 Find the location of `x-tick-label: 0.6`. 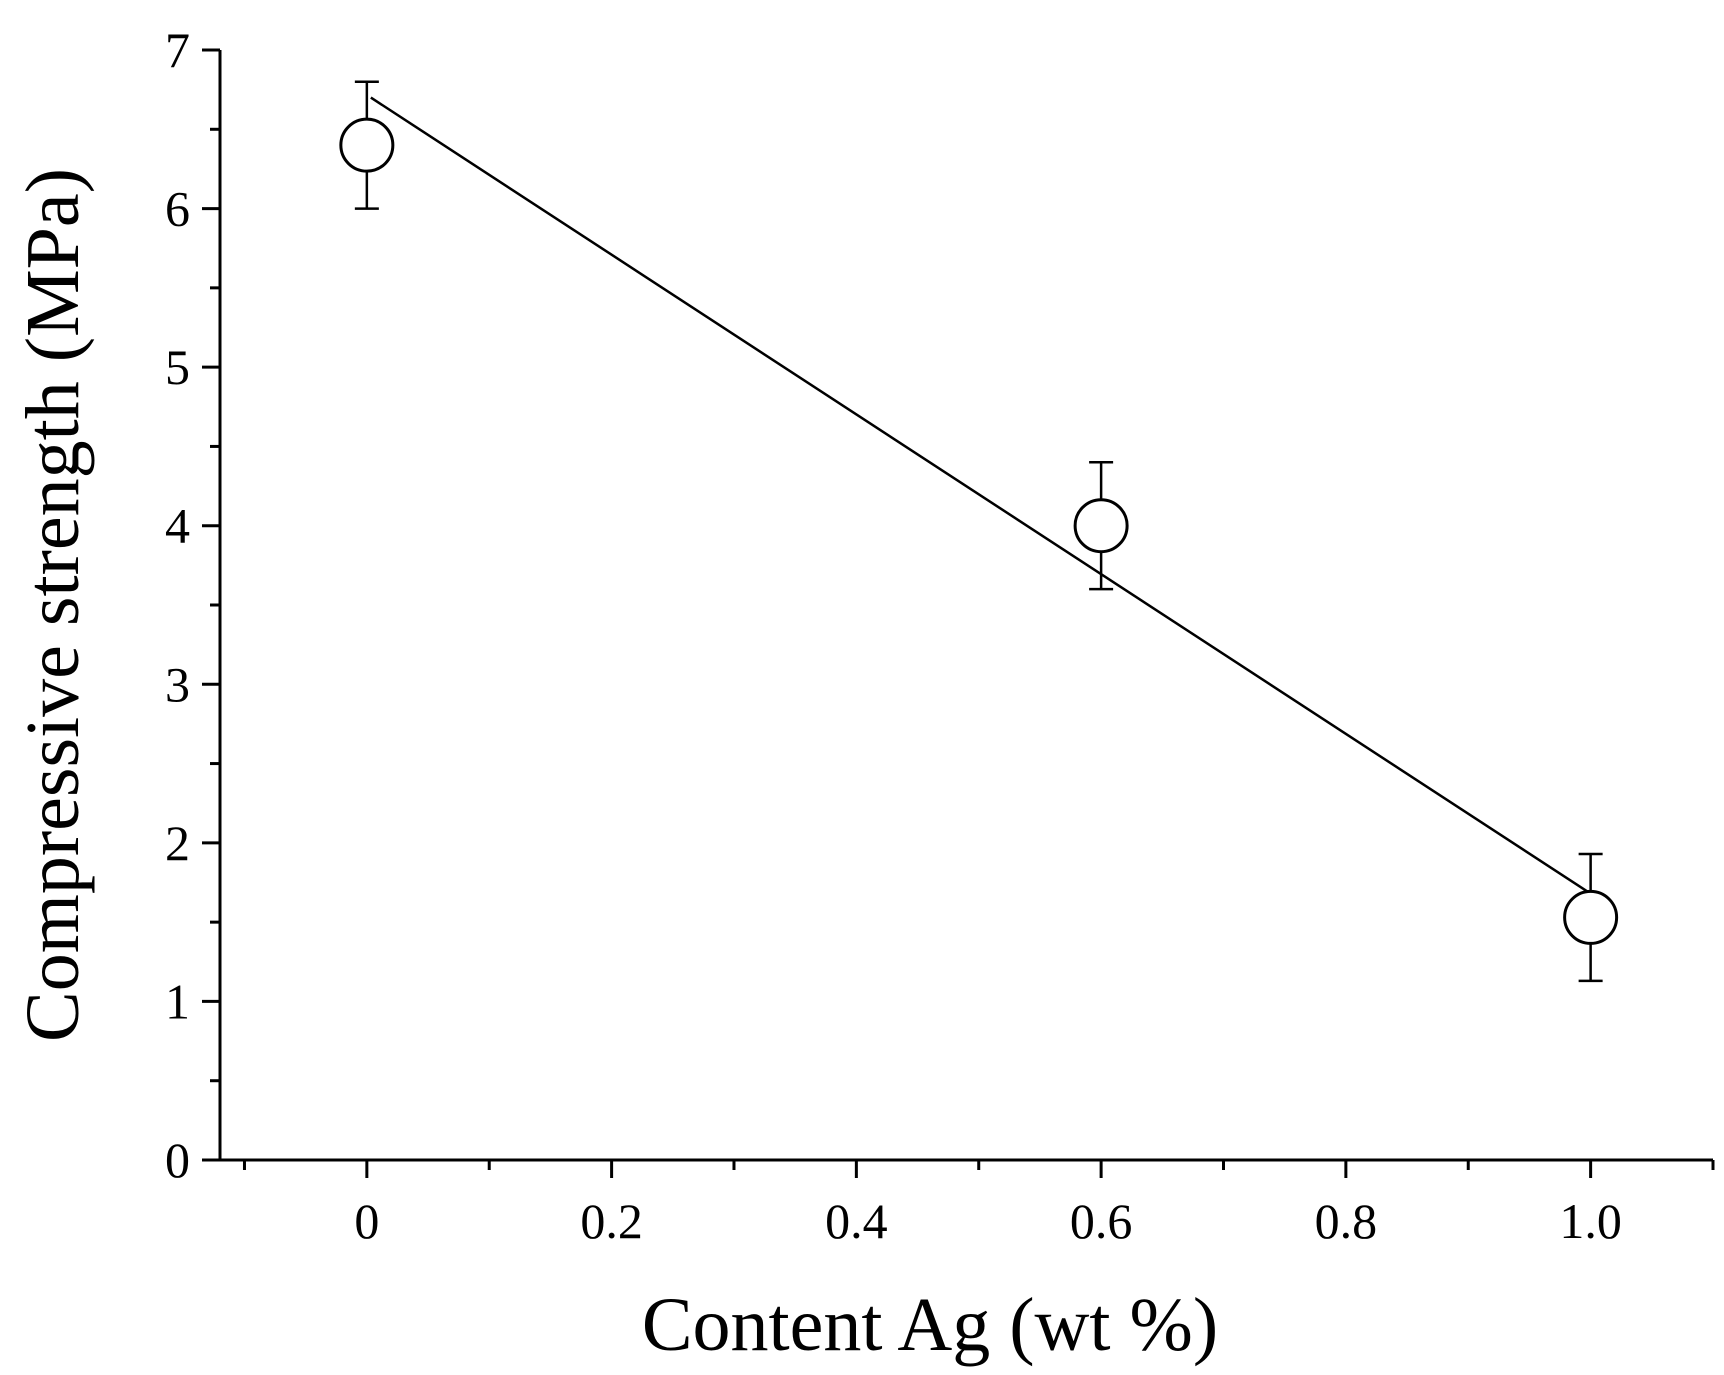

x-tick-label: 0.6 is located at coordinates (1101, 1221).